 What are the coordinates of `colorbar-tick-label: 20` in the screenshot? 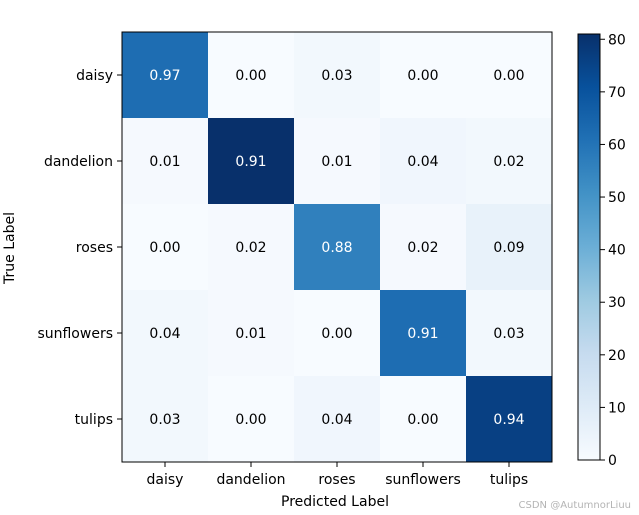 It's located at (617, 356).